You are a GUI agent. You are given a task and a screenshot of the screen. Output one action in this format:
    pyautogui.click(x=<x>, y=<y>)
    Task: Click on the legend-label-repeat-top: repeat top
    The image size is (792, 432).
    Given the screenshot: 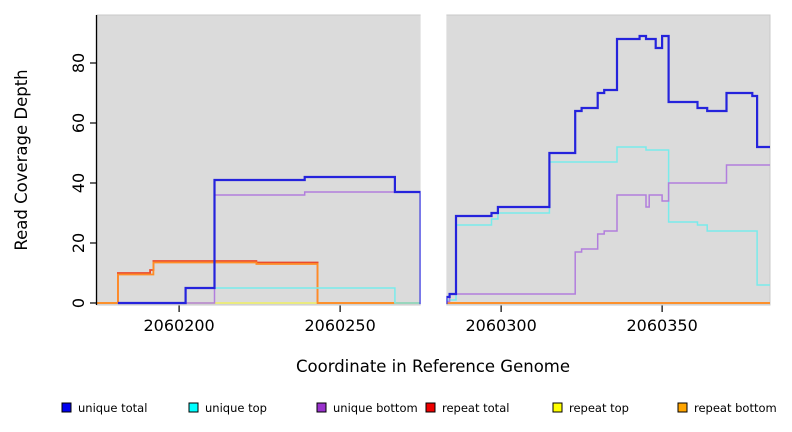 What is the action you would take?
    pyautogui.click(x=599, y=408)
    